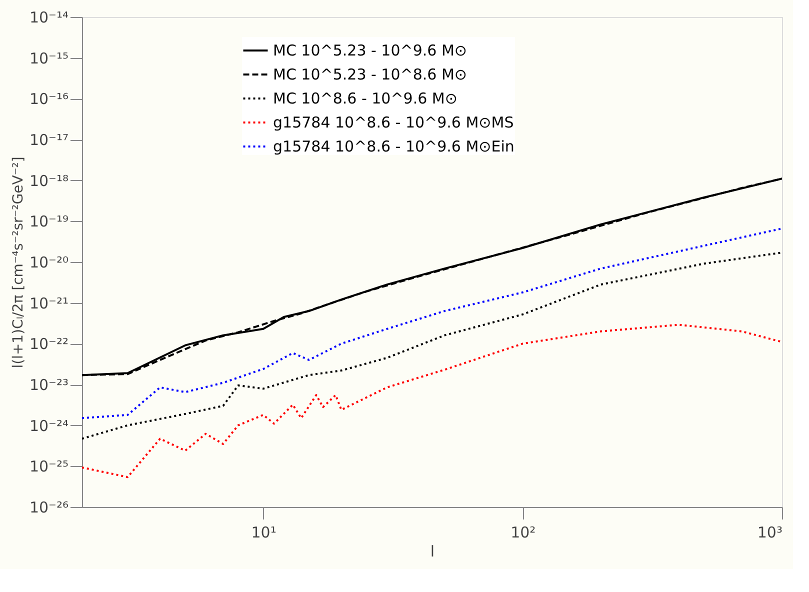 The height and width of the screenshot is (592, 809). What do you see at coordinates (48, 17) in the screenshot?
I see `y-tick-label: 10⁻¹⁴` at bounding box center [48, 17].